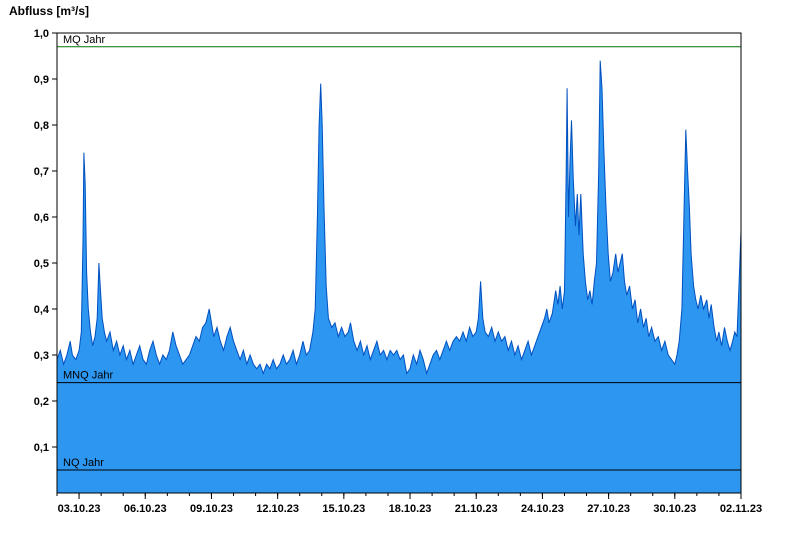 This screenshot has height=550, width=800. Describe the element at coordinates (410, 509) in the screenshot. I see `x-tick-label: 18.10.23` at that location.